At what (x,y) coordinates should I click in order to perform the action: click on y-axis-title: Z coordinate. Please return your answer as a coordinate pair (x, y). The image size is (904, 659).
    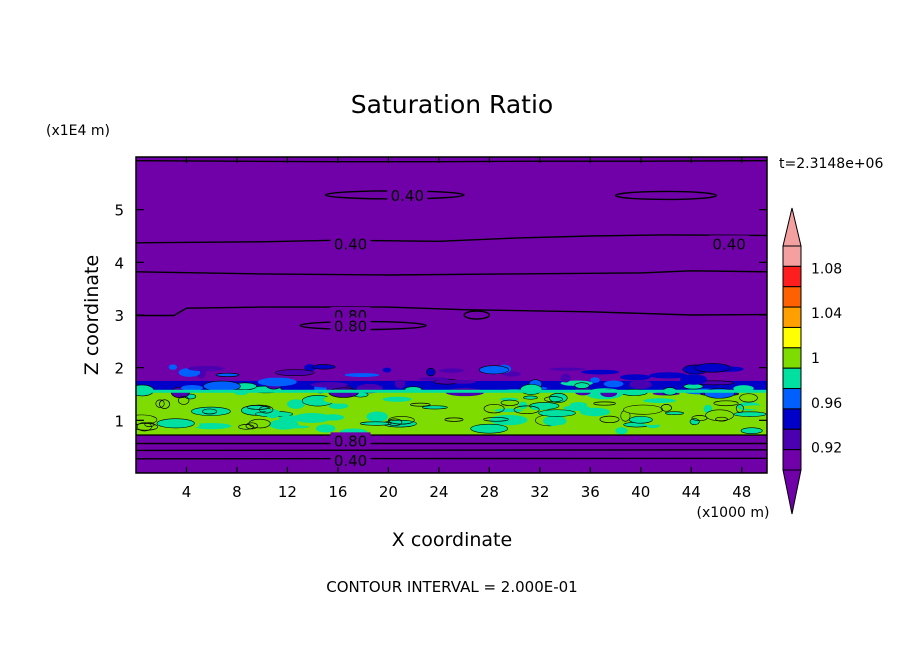
    Looking at the image, I should click on (92, 315).